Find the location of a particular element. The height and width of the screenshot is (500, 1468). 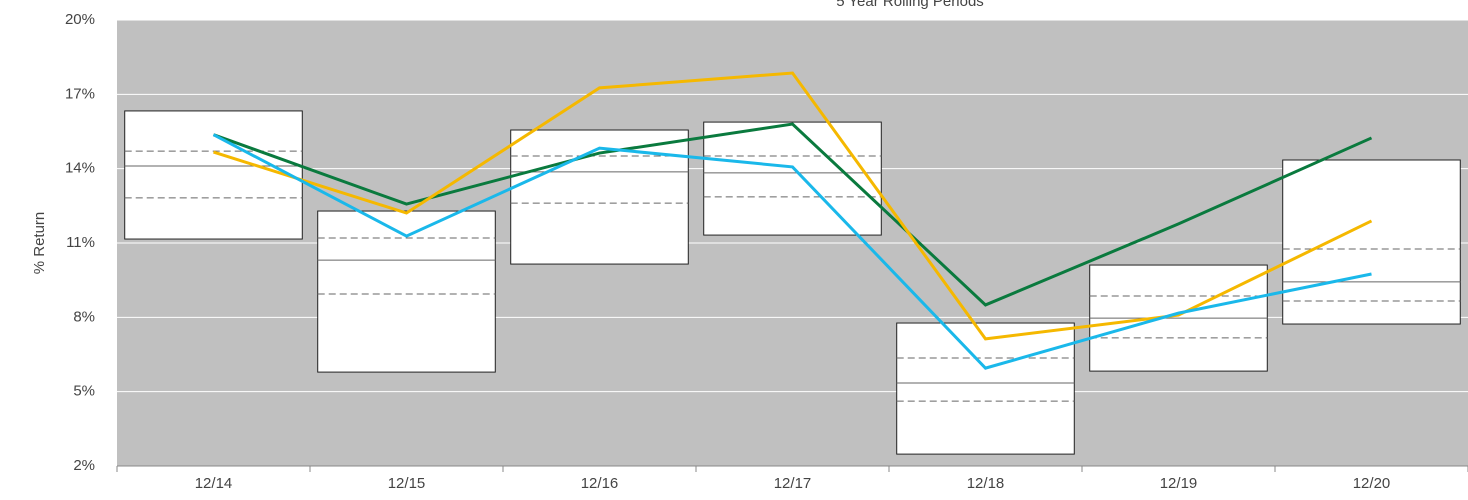

x-tick-label: 12/14 is located at coordinates (214, 483).